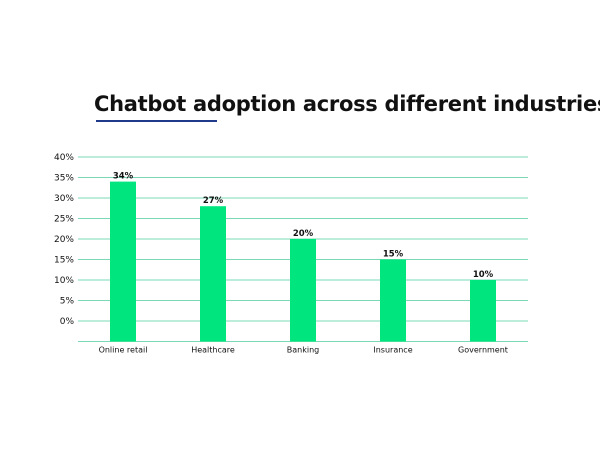 The width and height of the screenshot is (600, 450). I want to click on category-label: Banking, so click(303, 350).